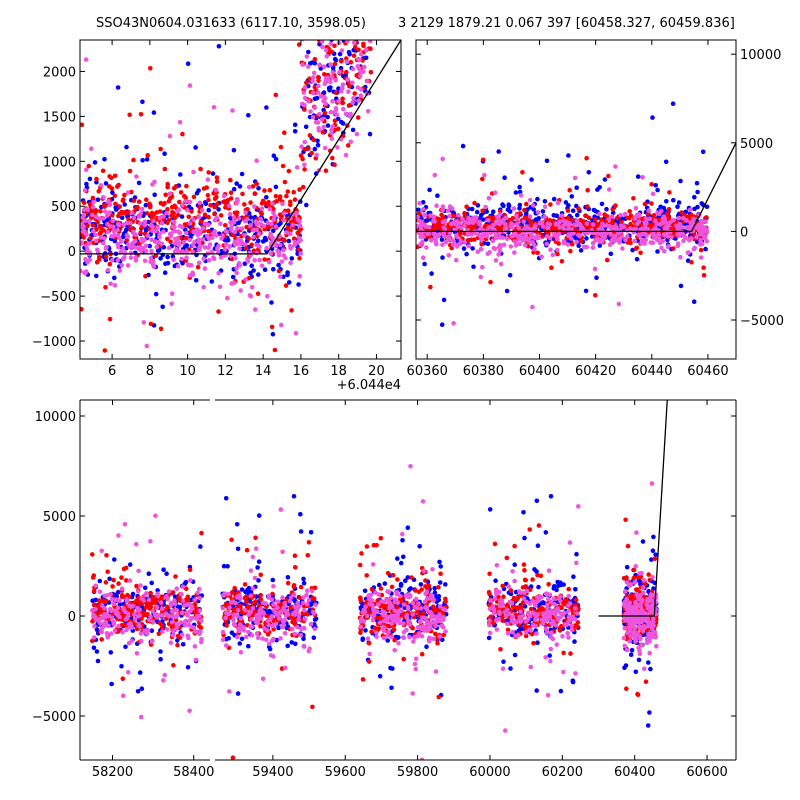  I want to click on chart-title-left: SSO43N0604.031633 (6117.10, 3598.05), so click(231, 23).